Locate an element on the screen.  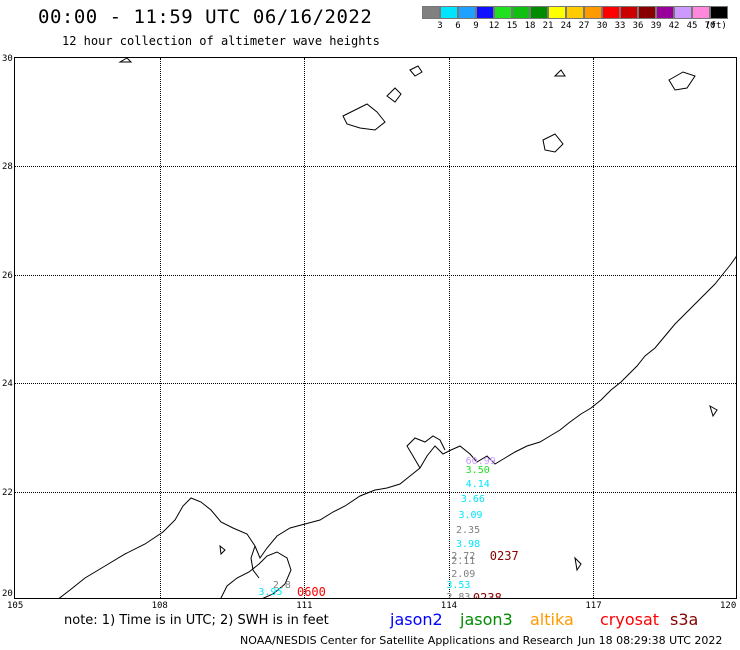
wave-height-value: 2.83 is located at coordinates (458, 595).